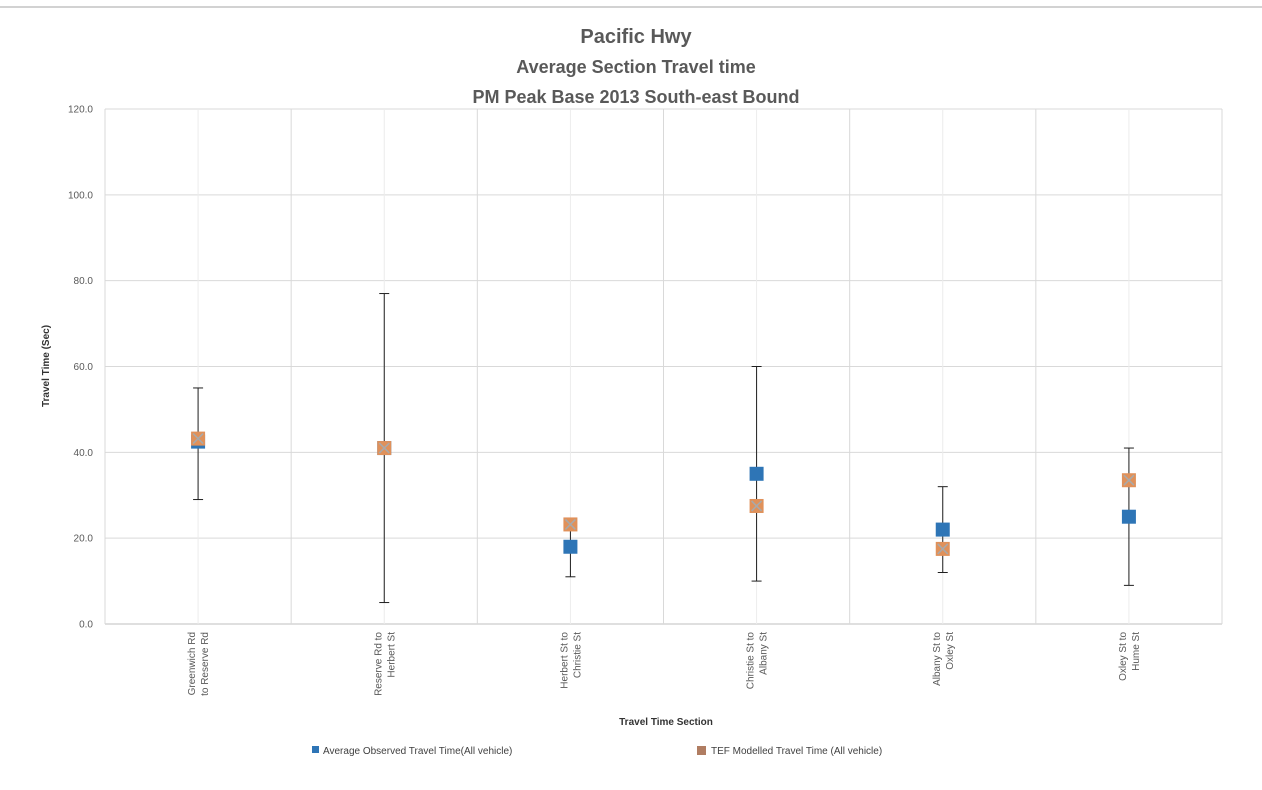 The image size is (1262, 790). What do you see at coordinates (751, 661) in the screenshot?
I see `x-tick-label-line: Christie St to` at bounding box center [751, 661].